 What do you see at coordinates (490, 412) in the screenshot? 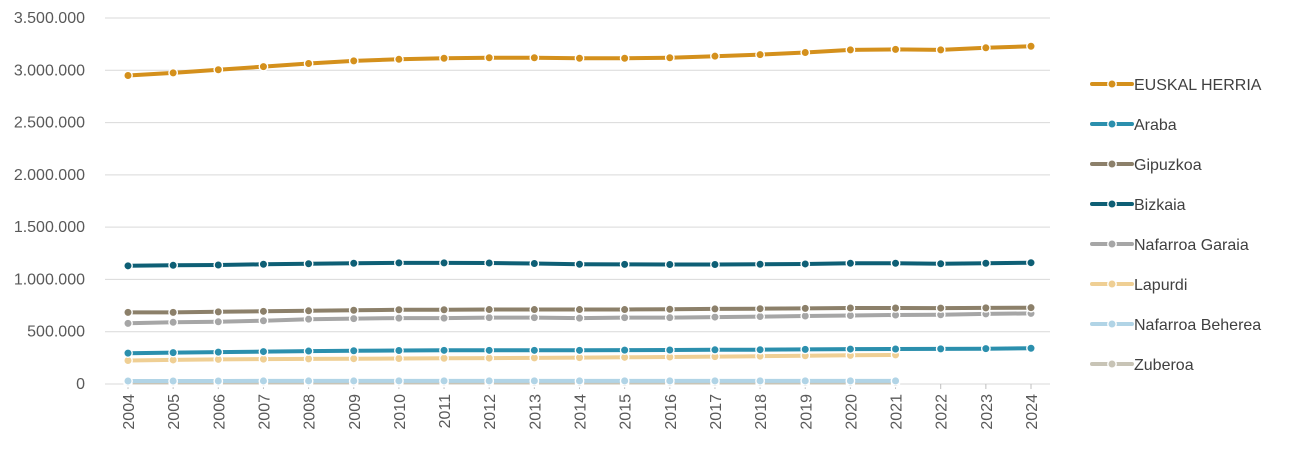
I see `x-tick-label: 2012` at bounding box center [490, 412].